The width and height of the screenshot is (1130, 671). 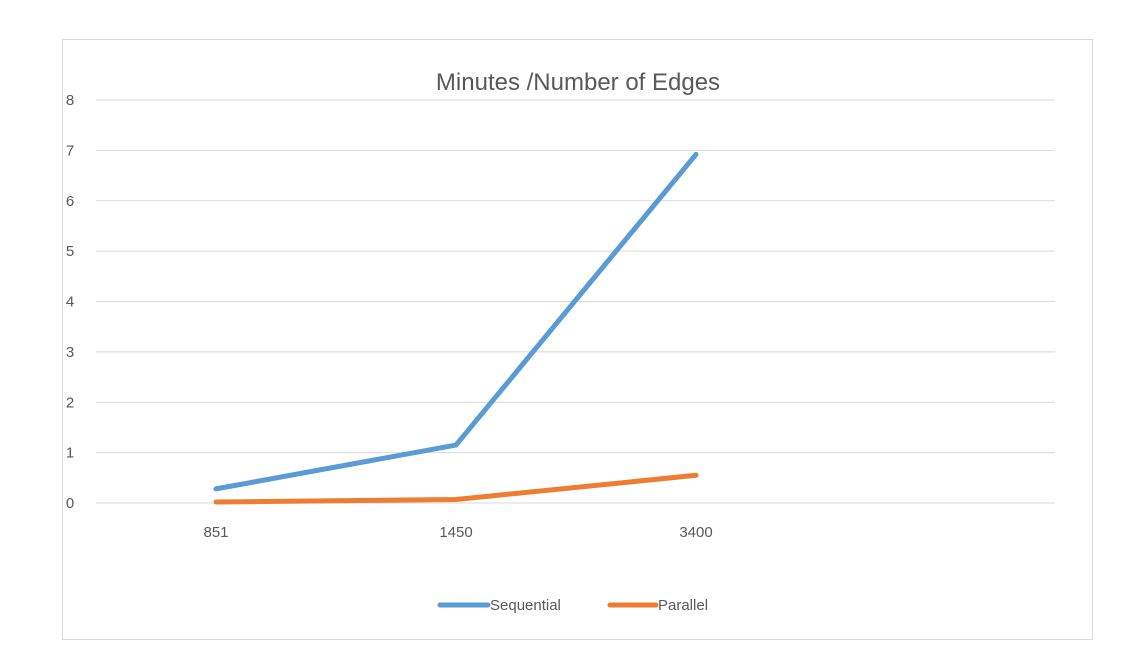 What do you see at coordinates (70, 150) in the screenshot?
I see `y-tick-label: 7` at bounding box center [70, 150].